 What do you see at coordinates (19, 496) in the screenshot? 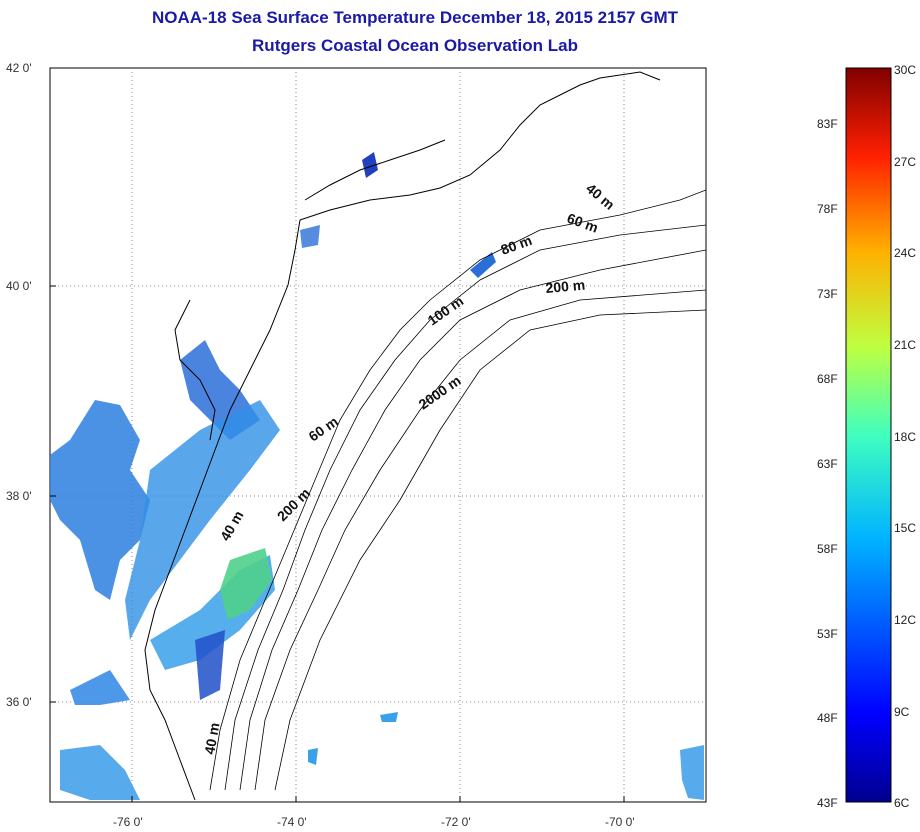
I see `lat-tick-label: 38 0'` at bounding box center [19, 496].